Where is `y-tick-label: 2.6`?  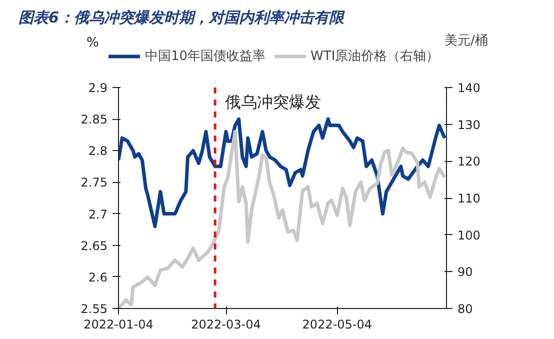 y-tick-label: 2.6 is located at coordinates (98, 277).